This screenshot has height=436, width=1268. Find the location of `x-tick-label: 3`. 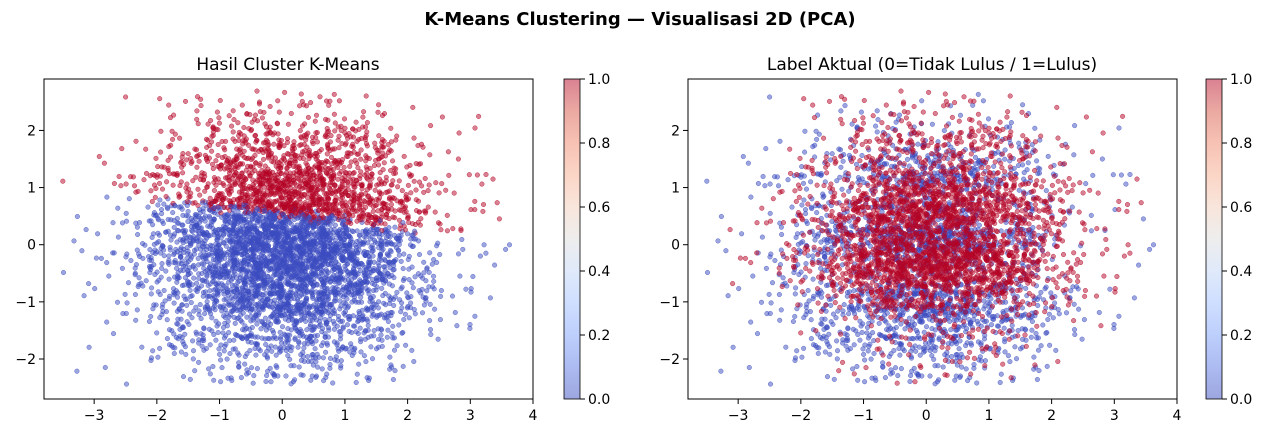

x-tick-label: 3 is located at coordinates (470, 416).